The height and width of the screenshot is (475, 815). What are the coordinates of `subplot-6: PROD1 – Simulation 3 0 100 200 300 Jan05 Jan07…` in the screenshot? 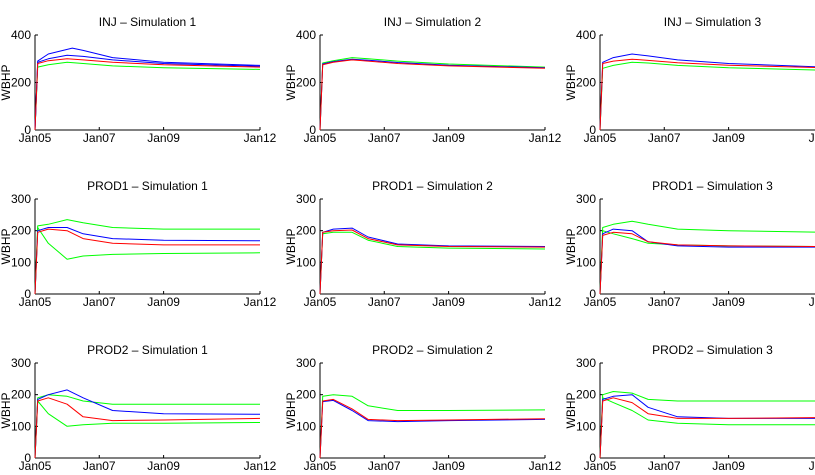 It's located at (689, 244).